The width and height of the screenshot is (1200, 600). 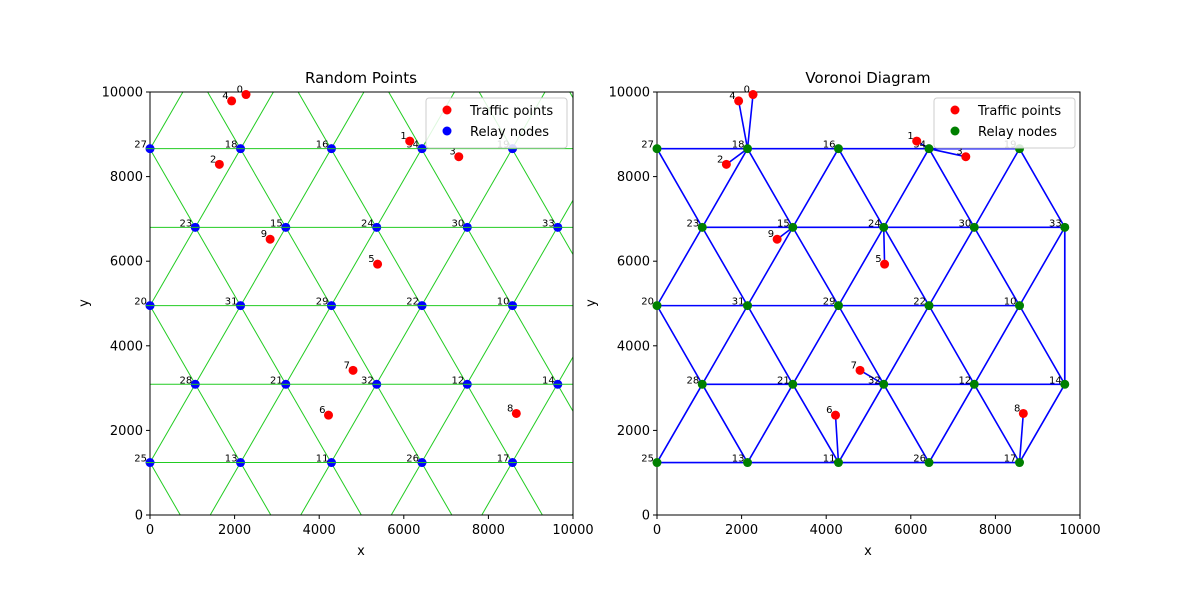 I want to click on y-tick-label: 10000, so click(x=629, y=93).